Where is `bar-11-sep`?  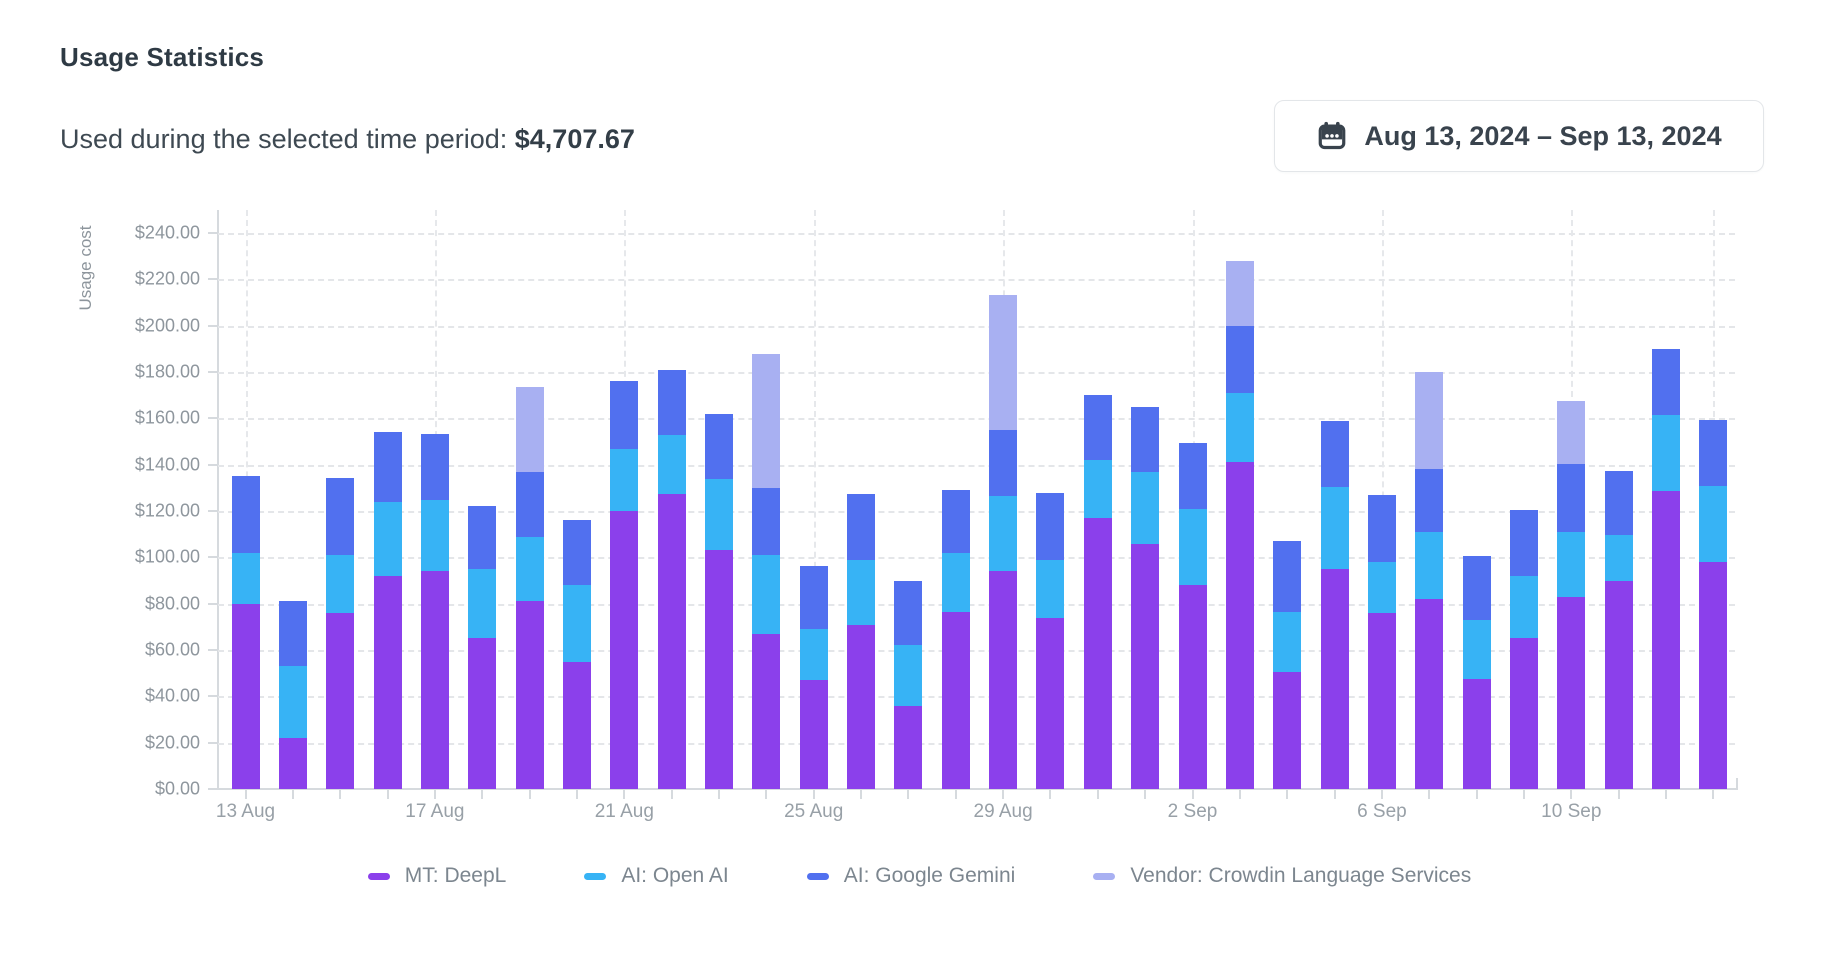
bar-11-sep is located at coordinates (1618, 629).